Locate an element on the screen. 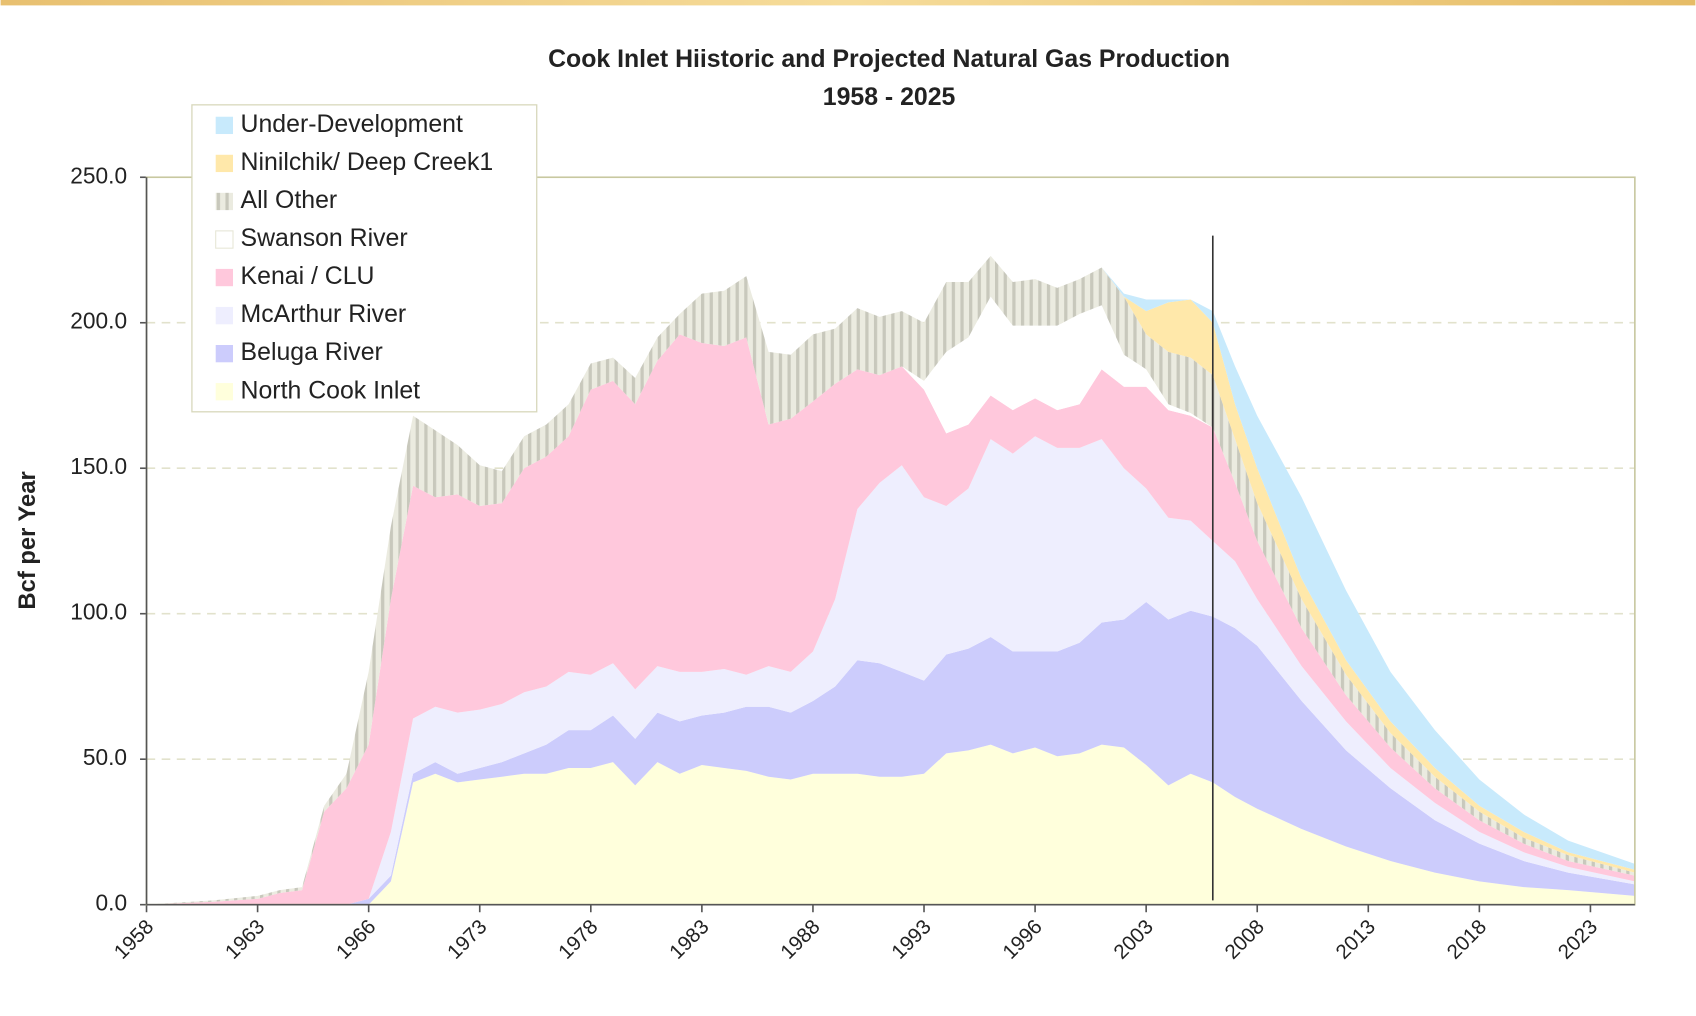 The height and width of the screenshot is (1016, 1696). legend-label: North Cook Inlet is located at coordinates (331, 390).